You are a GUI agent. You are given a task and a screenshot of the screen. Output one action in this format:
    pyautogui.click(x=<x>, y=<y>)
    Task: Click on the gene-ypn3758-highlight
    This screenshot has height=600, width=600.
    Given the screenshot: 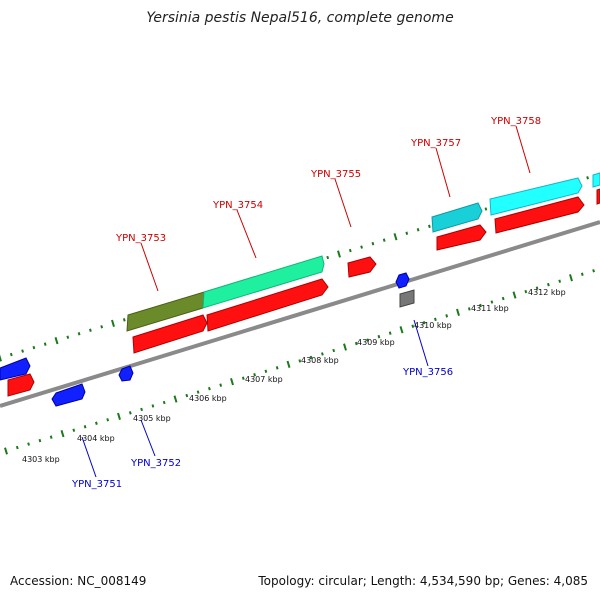 What is the action you would take?
    pyautogui.click(x=536, y=196)
    